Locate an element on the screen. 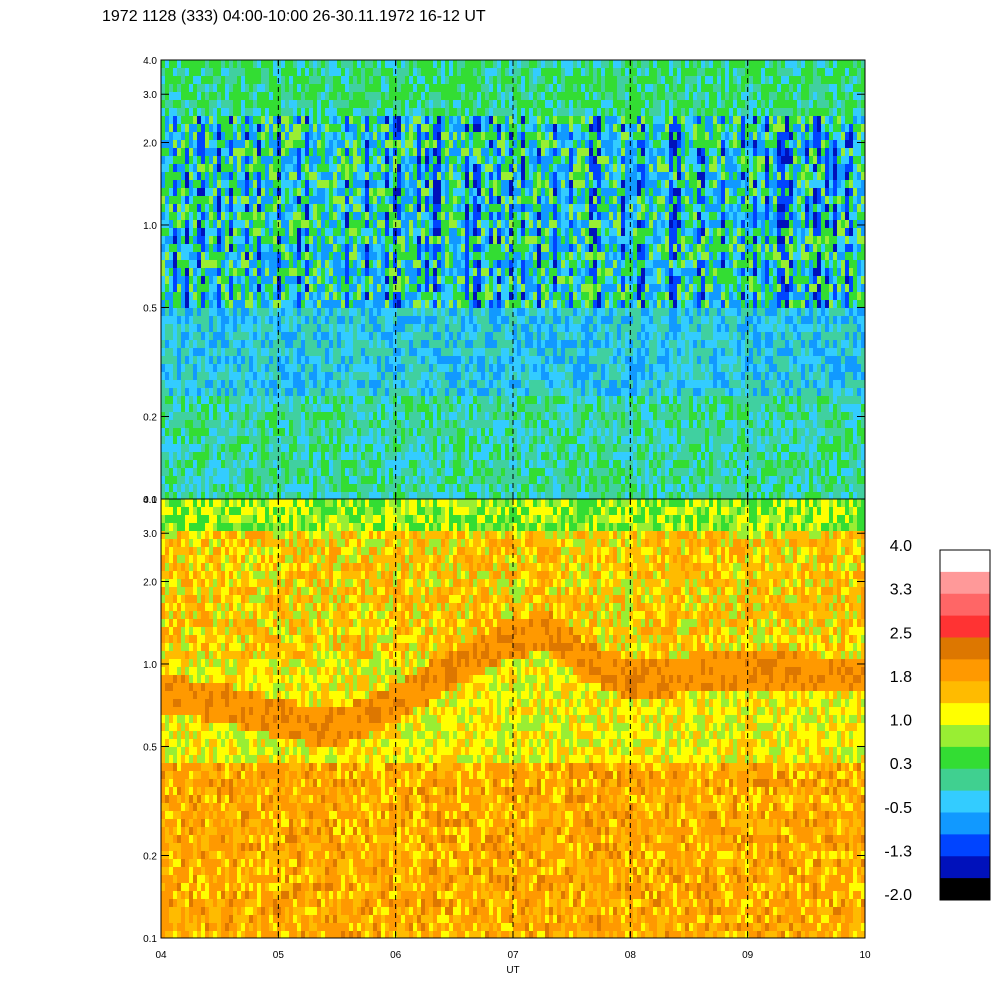  colorbar-label: -2.0 is located at coordinates (898, 895).